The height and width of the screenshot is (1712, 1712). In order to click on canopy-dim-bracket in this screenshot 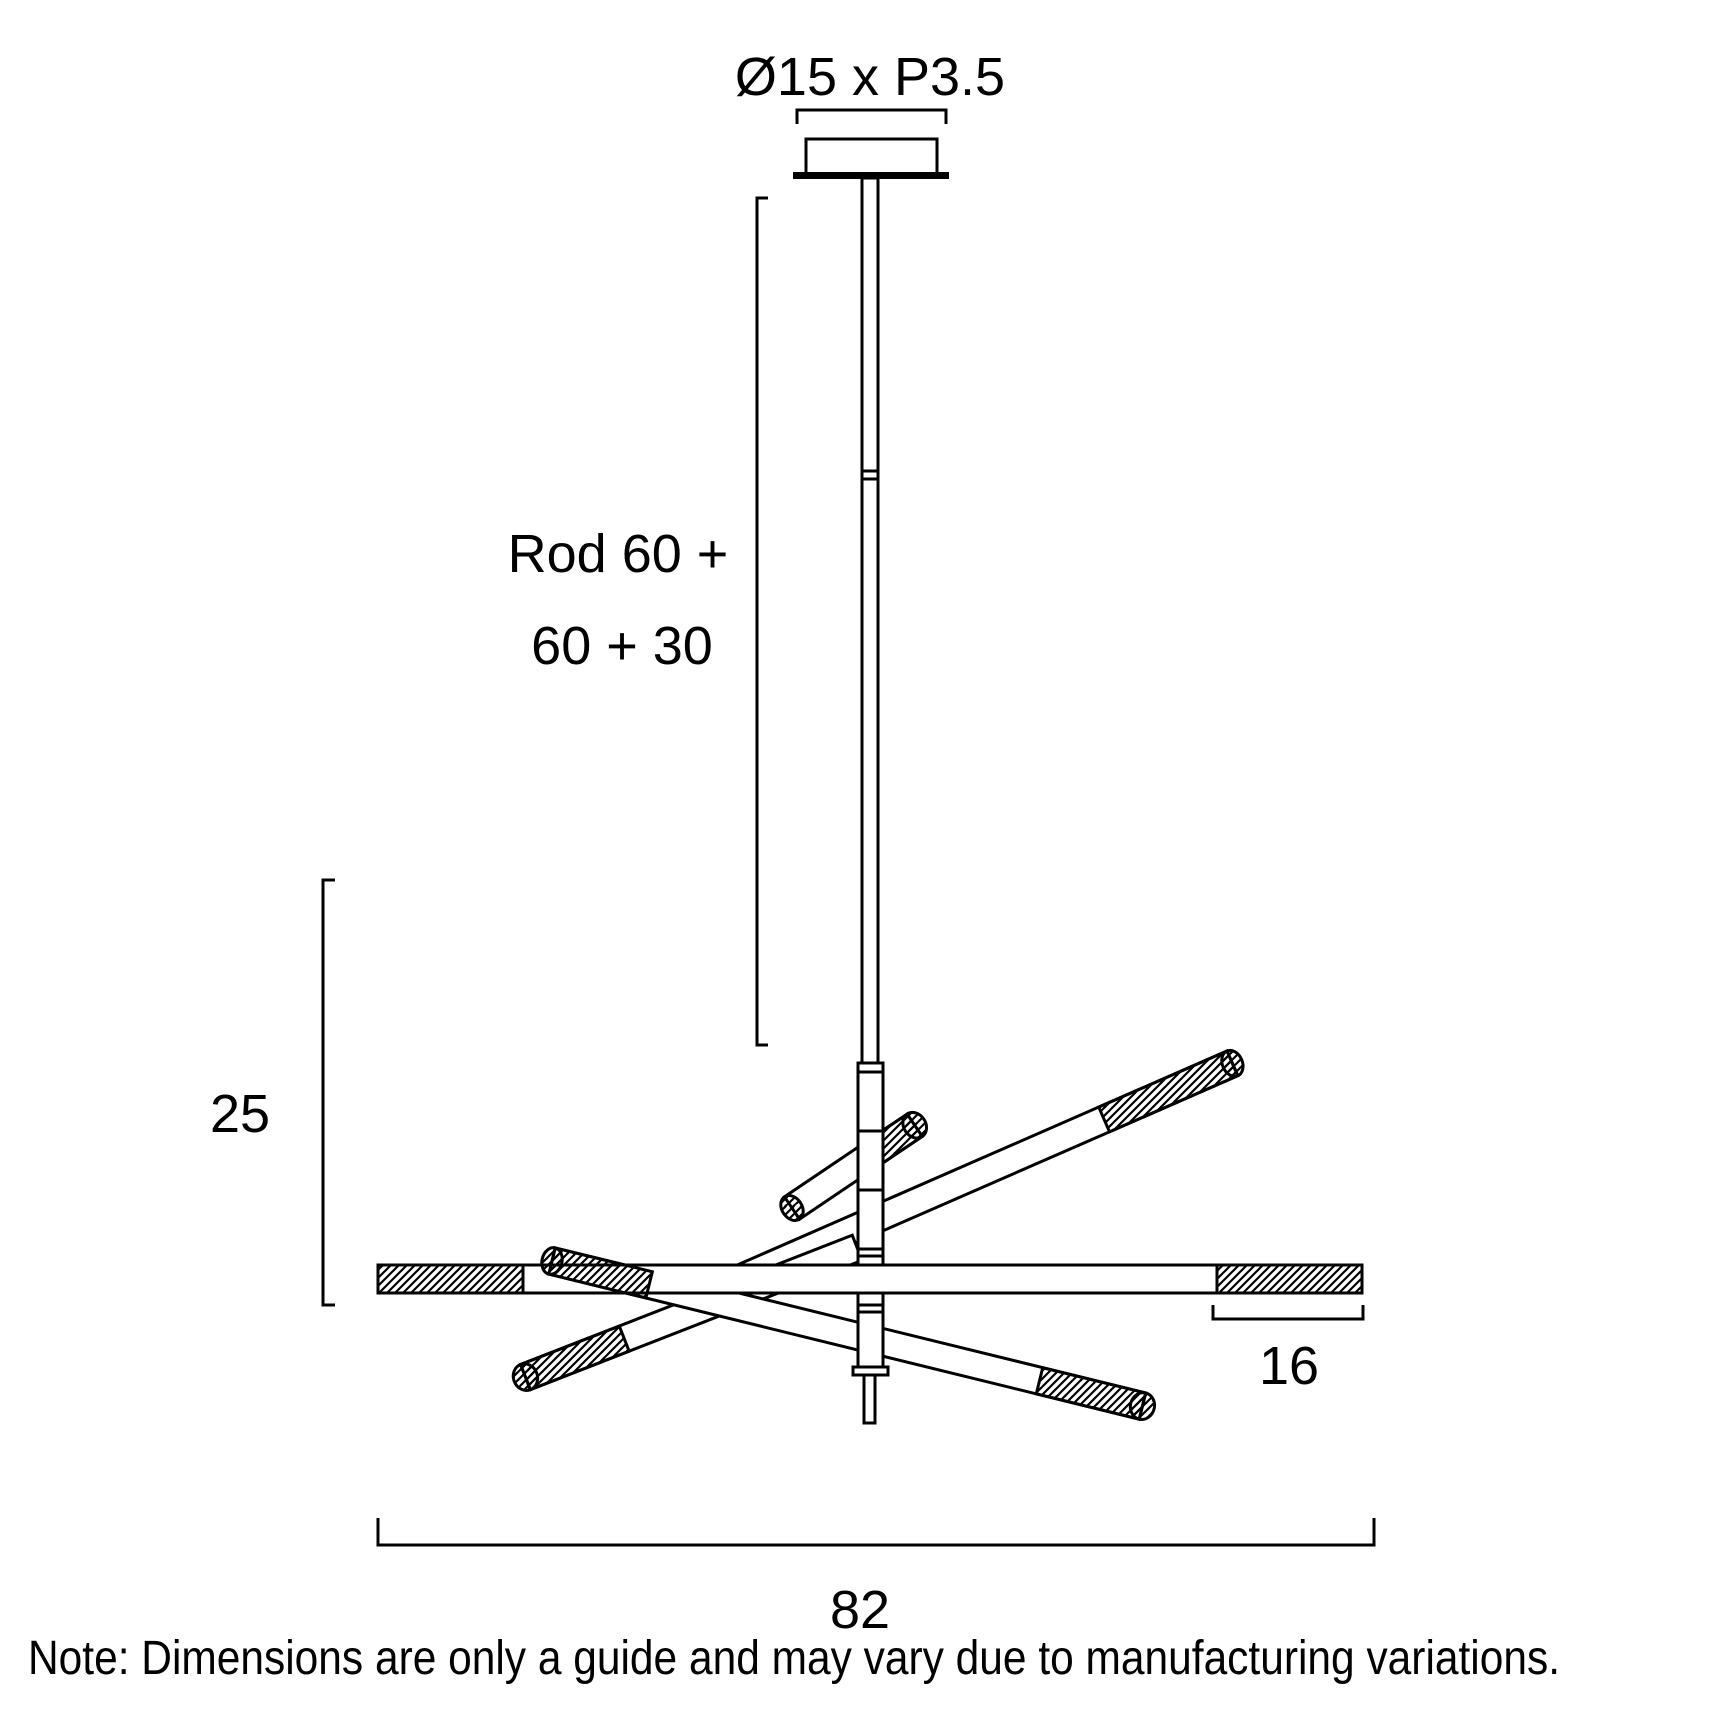, I will do `click(871, 116)`.